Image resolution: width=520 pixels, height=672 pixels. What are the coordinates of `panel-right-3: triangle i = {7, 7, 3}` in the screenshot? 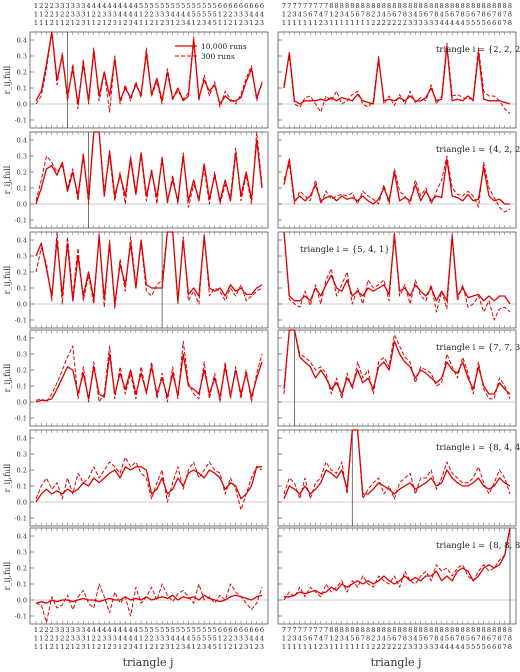 It's located at (398, 378).